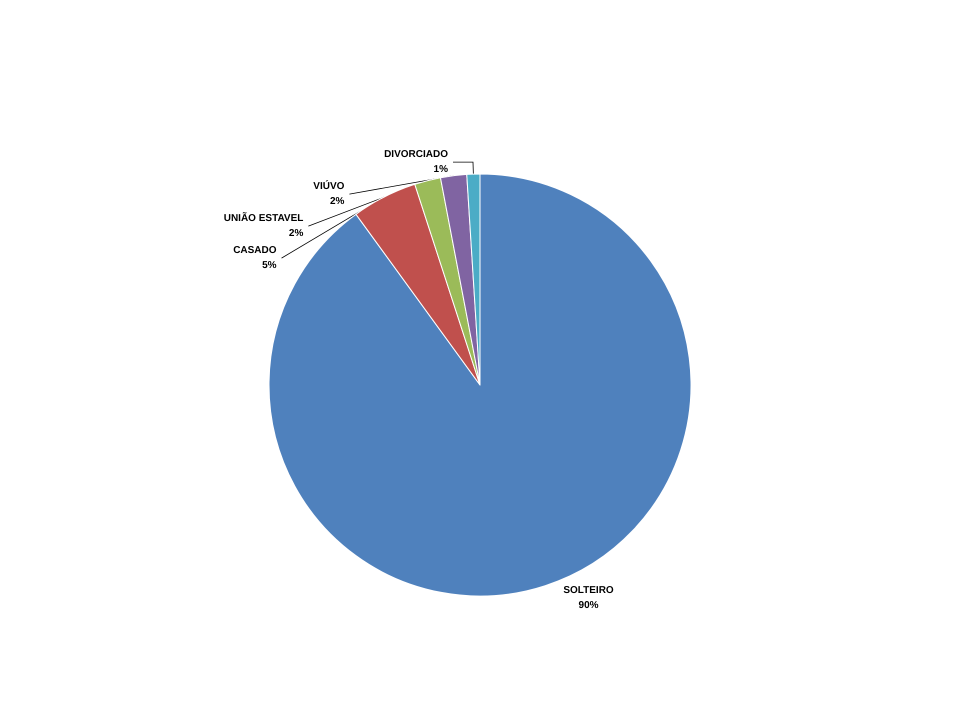 Image resolution: width=960 pixels, height=720 pixels. What do you see at coordinates (588, 590) in the screenshot?
I see `slice-label: SOLTEIRO` at bounding box center [588, 590].